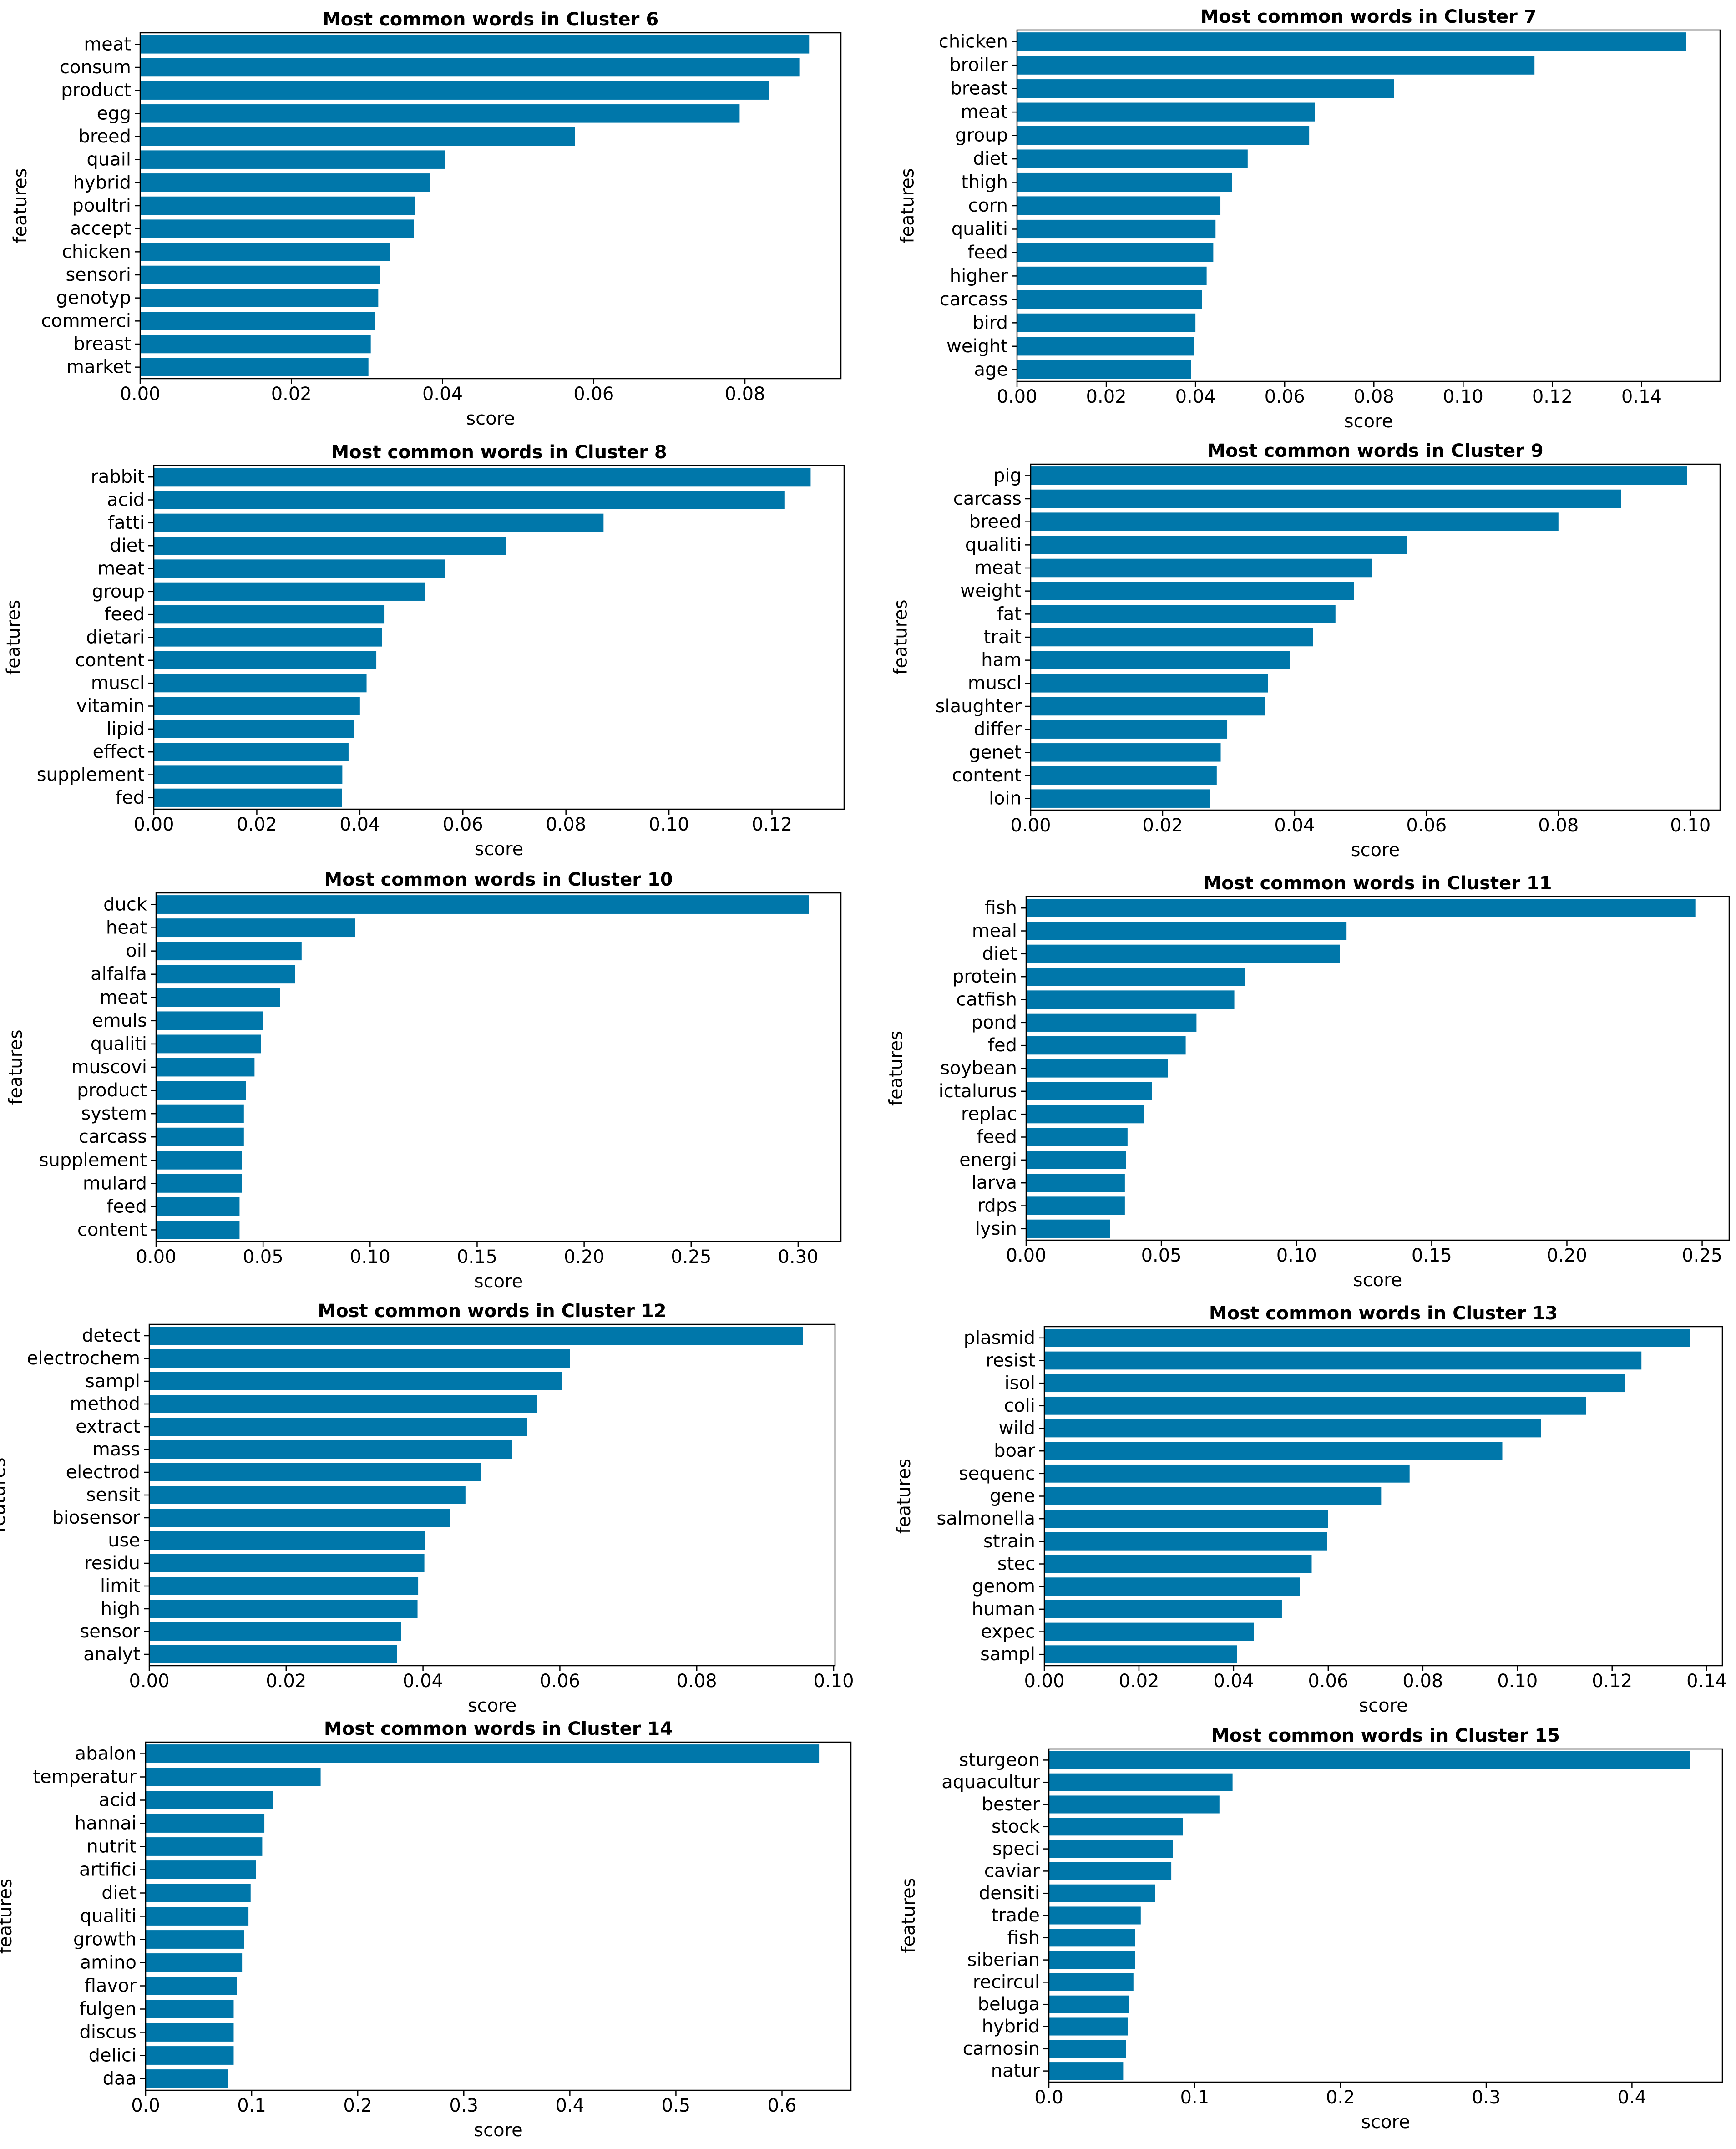 The height and width of the screenshot is (2149, 1736). What do you see at coordinates (990, 159) in the screenshot?
I see `cluster-7-ytick-label: diet` at bounding box center [990, 159].